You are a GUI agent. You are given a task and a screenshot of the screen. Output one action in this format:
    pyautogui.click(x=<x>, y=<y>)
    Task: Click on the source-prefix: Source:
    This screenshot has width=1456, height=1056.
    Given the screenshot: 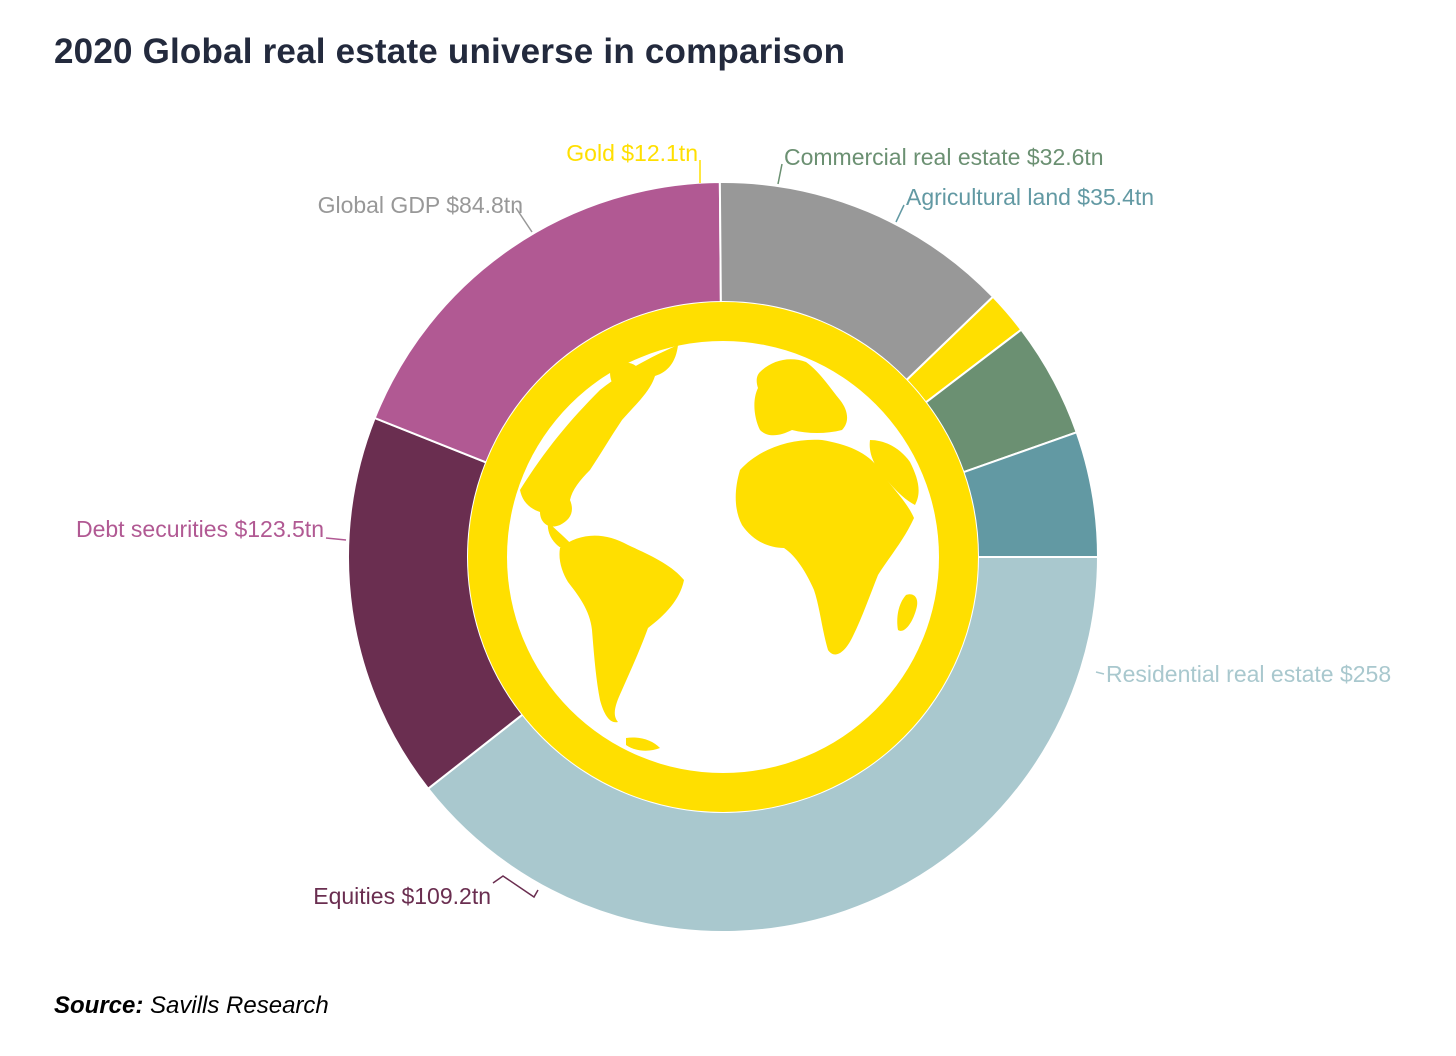 What is the action you would take?
    pyautogui.click(x=99, y=1005)
    